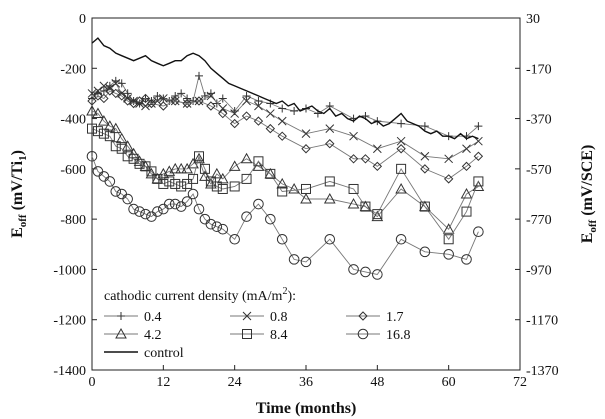 The image size is (605, 419). What do you see at coordinates (73, 120) in the screenshot?
I see `left-y-tick-label: -400` at bounding box center [73, 120].